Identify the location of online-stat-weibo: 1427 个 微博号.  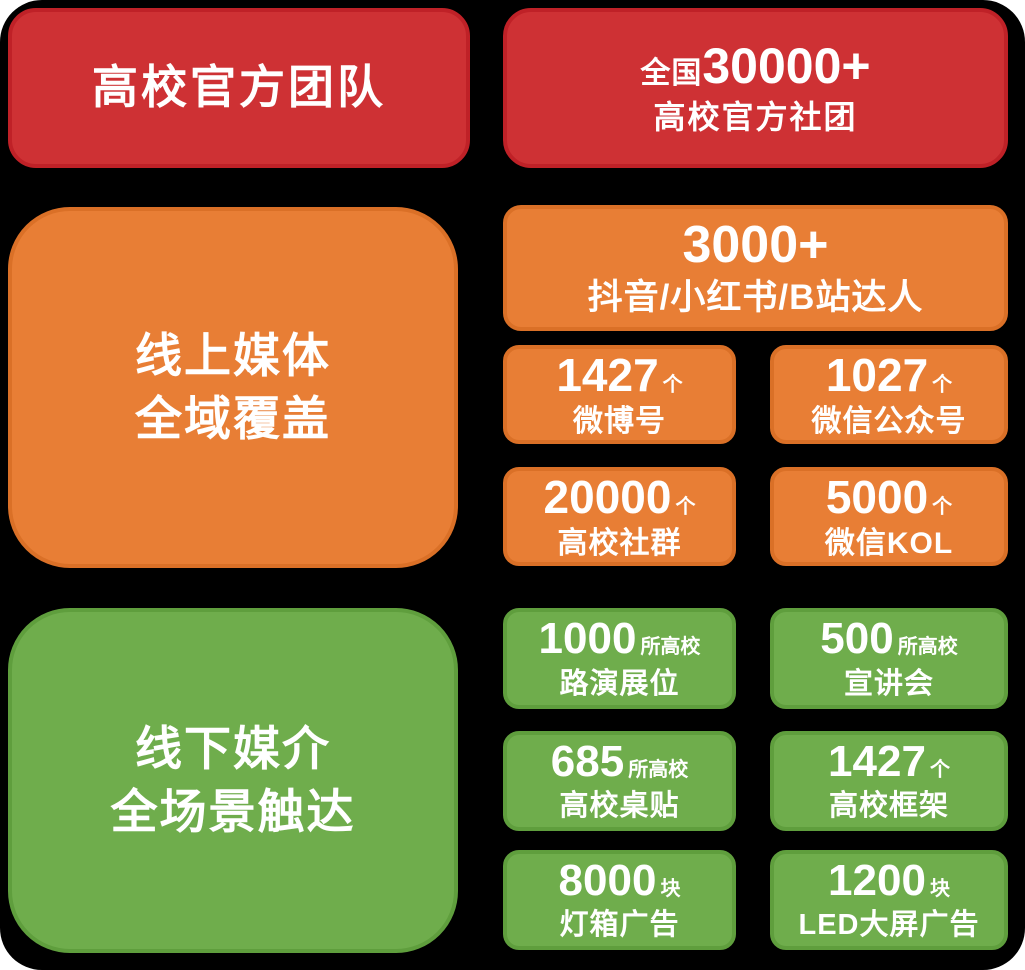
(619, 394).